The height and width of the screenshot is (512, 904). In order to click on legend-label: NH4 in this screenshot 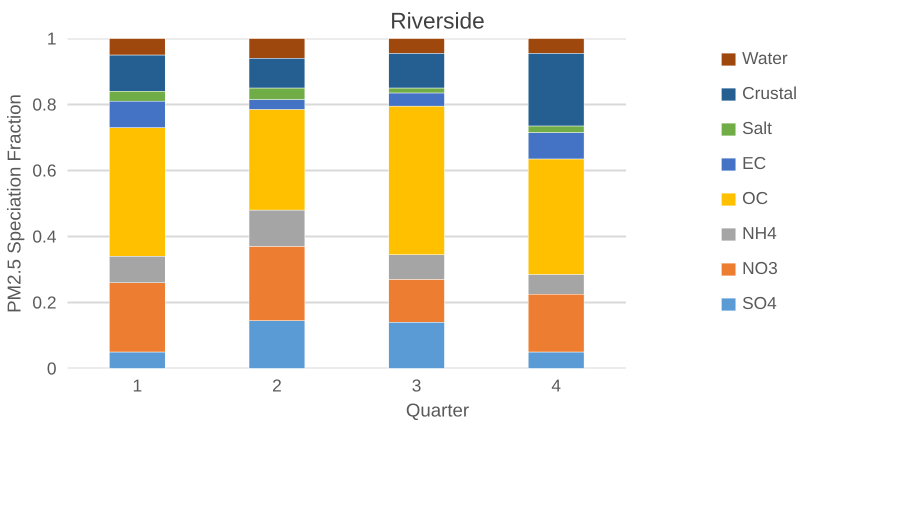, I will do `click(759, 233)`.